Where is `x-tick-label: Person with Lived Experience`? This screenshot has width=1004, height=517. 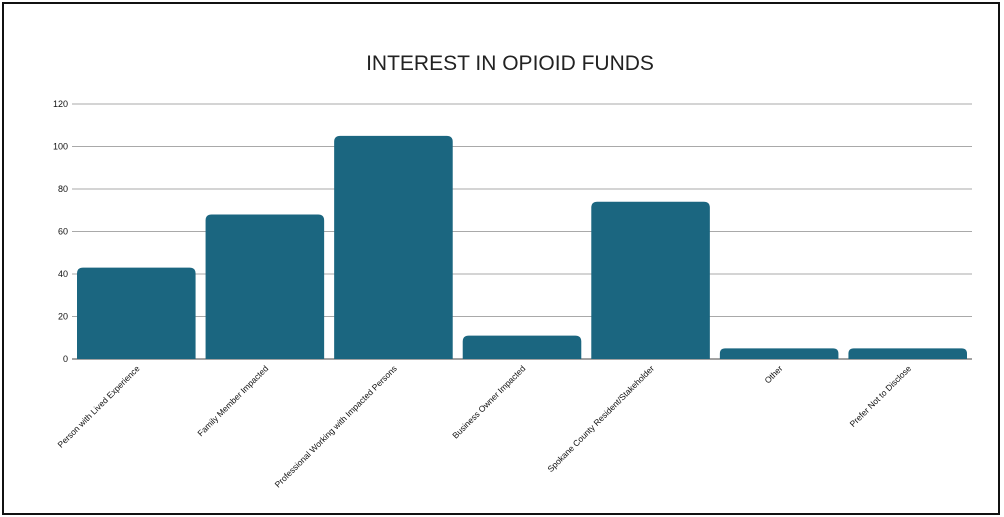
x-tick-label: Person with Lived Experience is located at coordinates (98, 406).